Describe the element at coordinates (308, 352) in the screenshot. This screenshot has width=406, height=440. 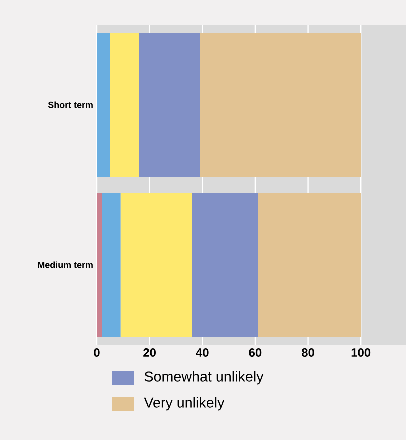
I see `x-tick-label: 80` at that location.